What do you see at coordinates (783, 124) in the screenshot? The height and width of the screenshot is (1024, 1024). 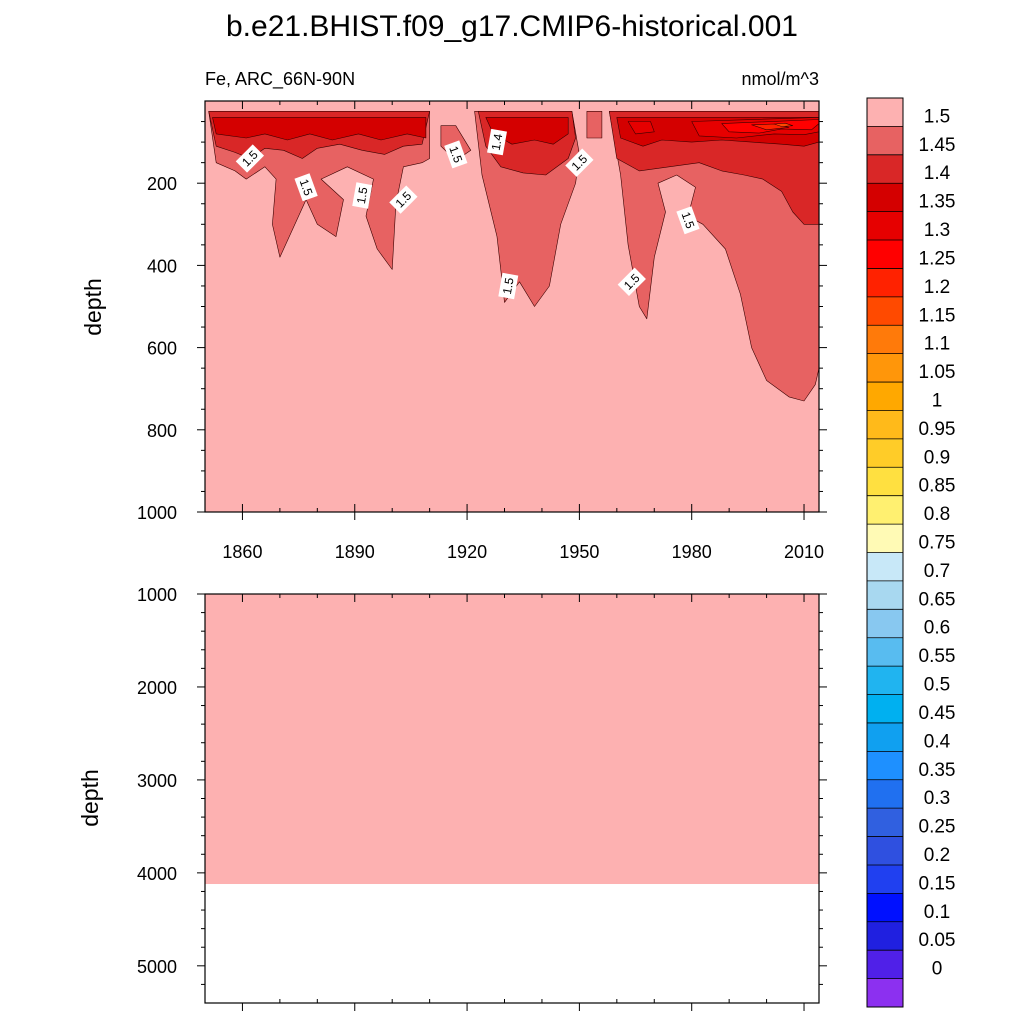 I see `contour-region-1.15-15` at bounding box center [783, 124].